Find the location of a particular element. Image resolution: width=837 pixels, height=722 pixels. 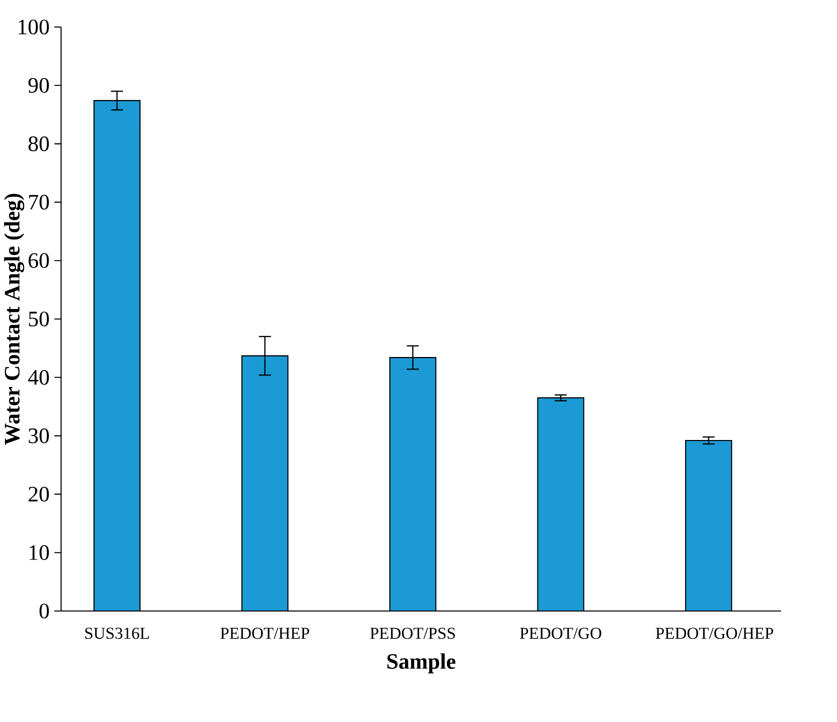

x-axis-title: Sample is located at coordinates (421, 663).